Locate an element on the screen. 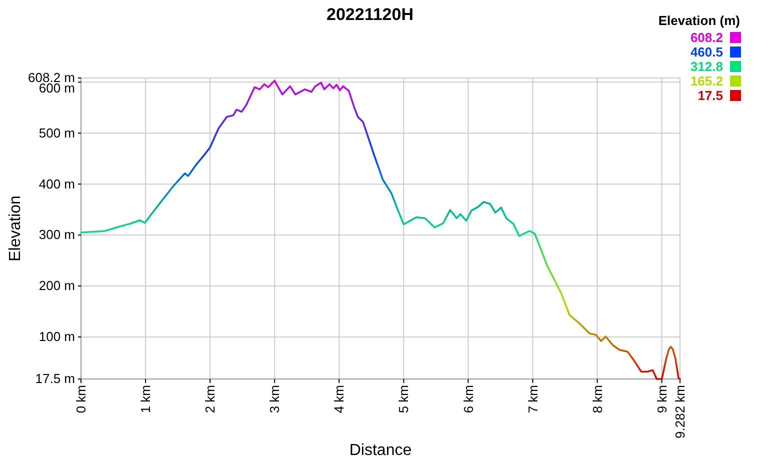 This screenshot has height=460, width=760. color-bar-label: 608.2 is located at coordinates (706, 37).